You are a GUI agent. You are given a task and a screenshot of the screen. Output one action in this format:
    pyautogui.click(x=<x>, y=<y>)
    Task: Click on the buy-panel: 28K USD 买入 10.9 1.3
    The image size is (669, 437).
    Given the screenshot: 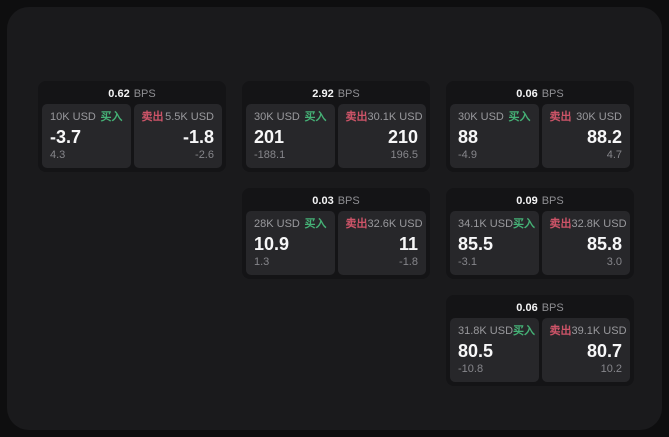 What is the action you would take?
    pyautogui.click(x=290, y=243)
    